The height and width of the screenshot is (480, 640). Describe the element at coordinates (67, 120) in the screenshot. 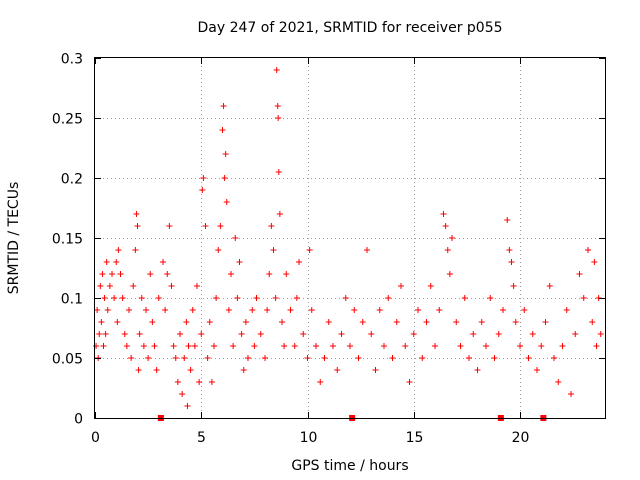

I see `y-tick-label: 0.25` at that location.